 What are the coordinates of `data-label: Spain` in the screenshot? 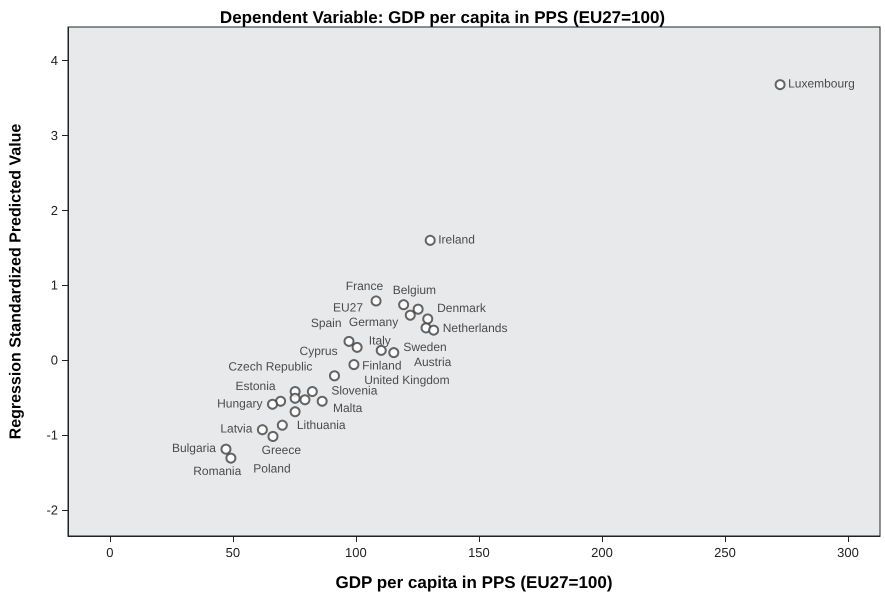 It's located at (326, 323).